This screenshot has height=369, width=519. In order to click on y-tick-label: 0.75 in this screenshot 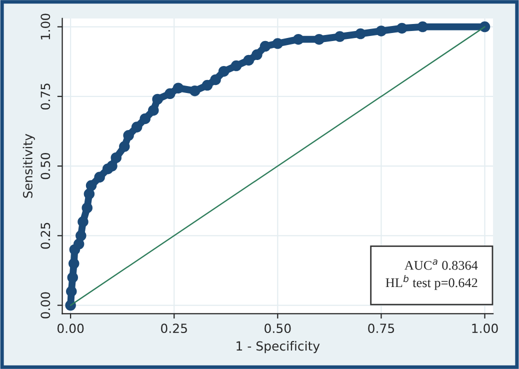, I will do `click(45, 97)`.